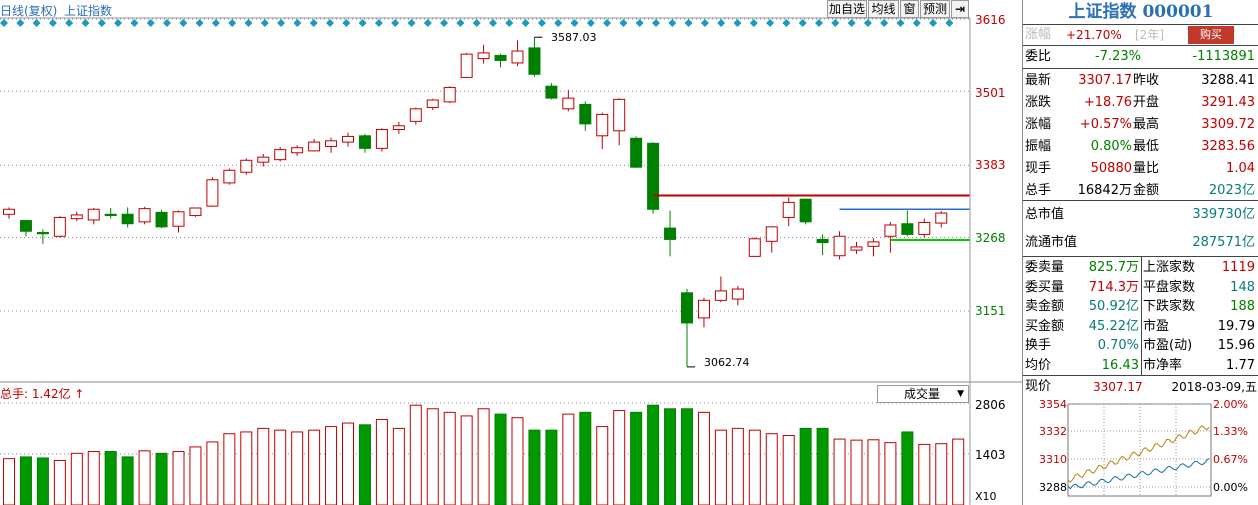 This screenshot has width=1258, height=505. I want to click on buy-button: 购买, so click(1211, 35).